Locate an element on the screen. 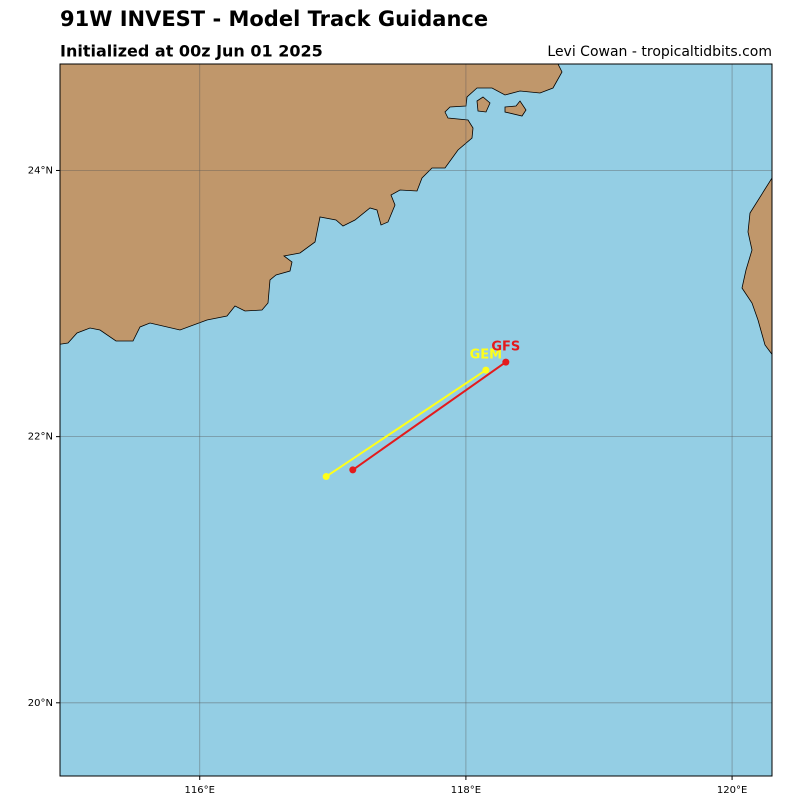  y-tick-label: 24°N is located at coordinates (40, 170).